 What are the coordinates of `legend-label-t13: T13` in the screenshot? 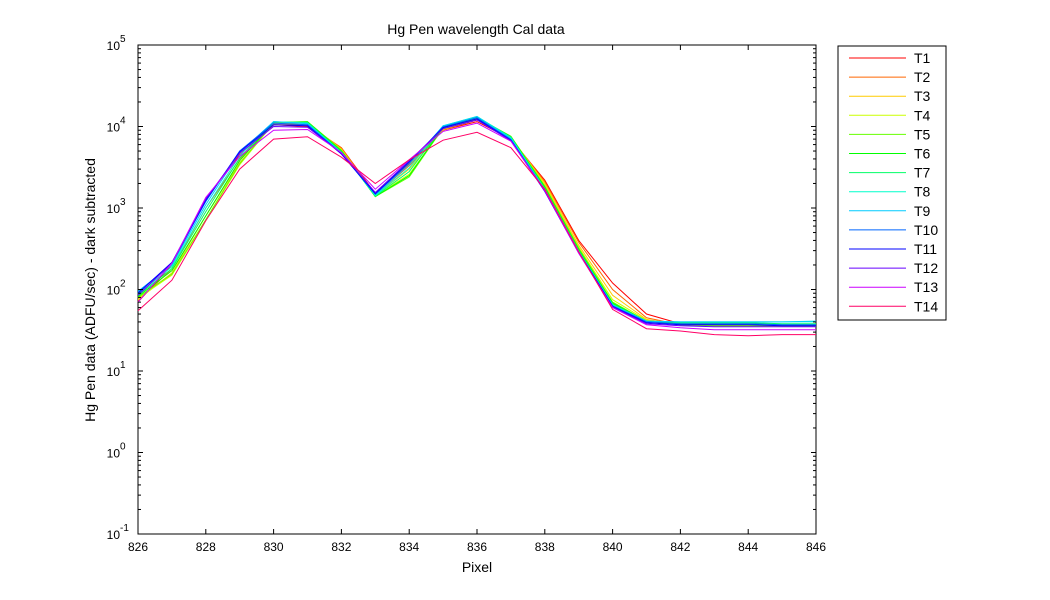 It's located at (926, 287).